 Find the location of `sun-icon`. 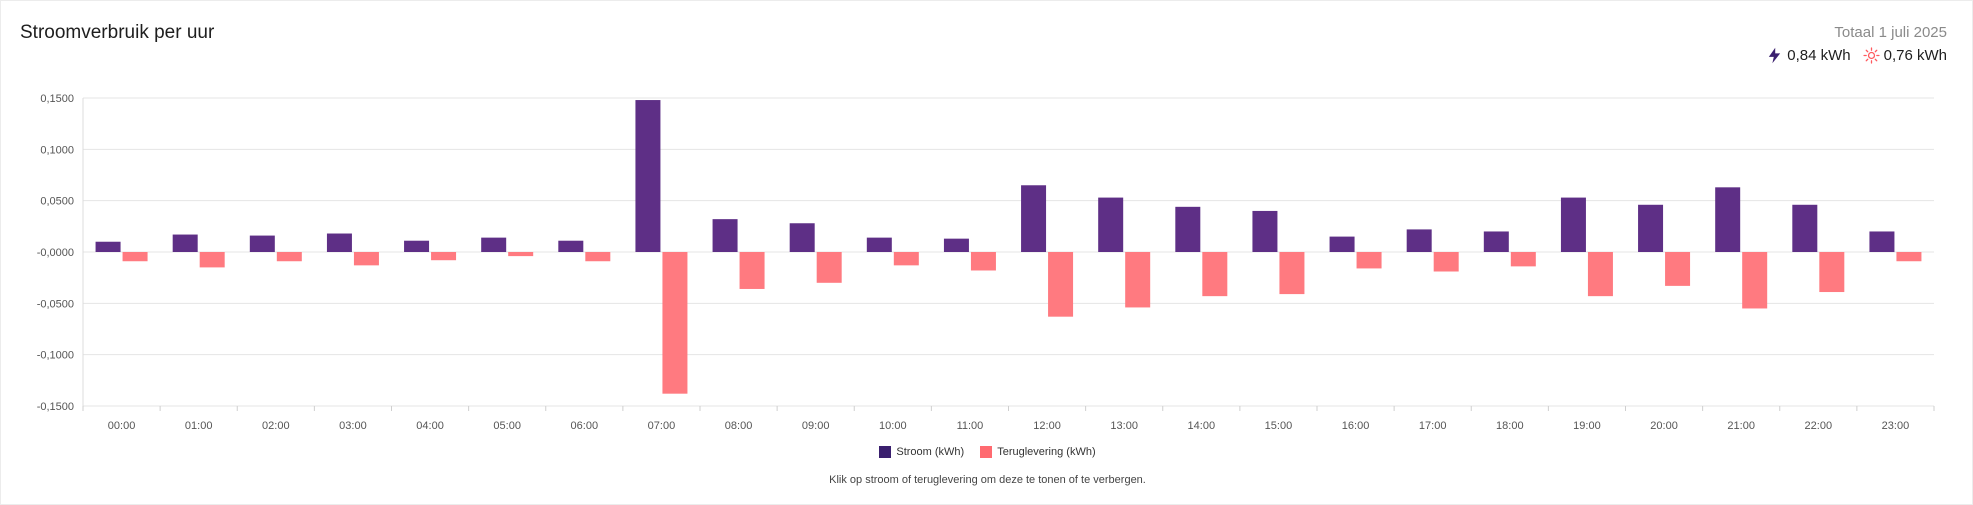

sun-icon is located at coordinates (1871, 55).